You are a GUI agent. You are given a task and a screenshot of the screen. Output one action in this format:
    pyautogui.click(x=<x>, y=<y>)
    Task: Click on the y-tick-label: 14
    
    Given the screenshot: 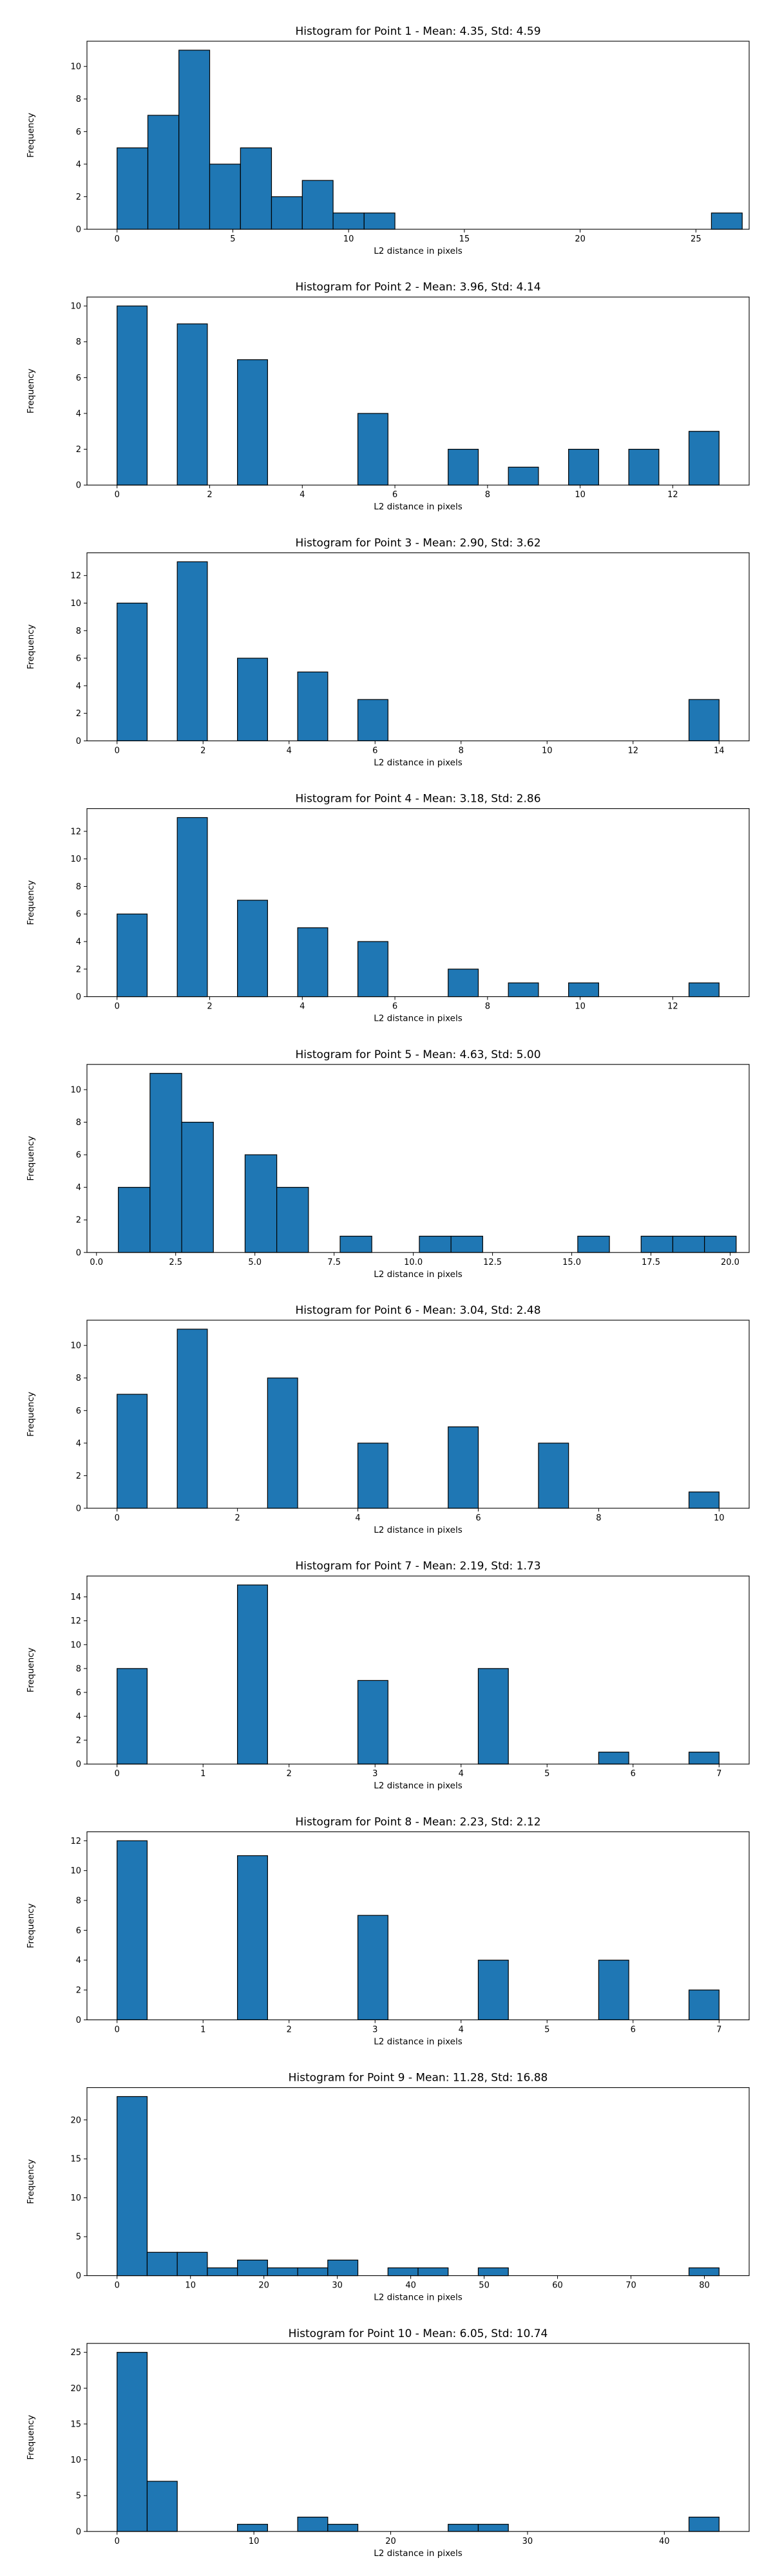 What is the action you would take?
    pyautogui.click(x=75, y=1597)
    